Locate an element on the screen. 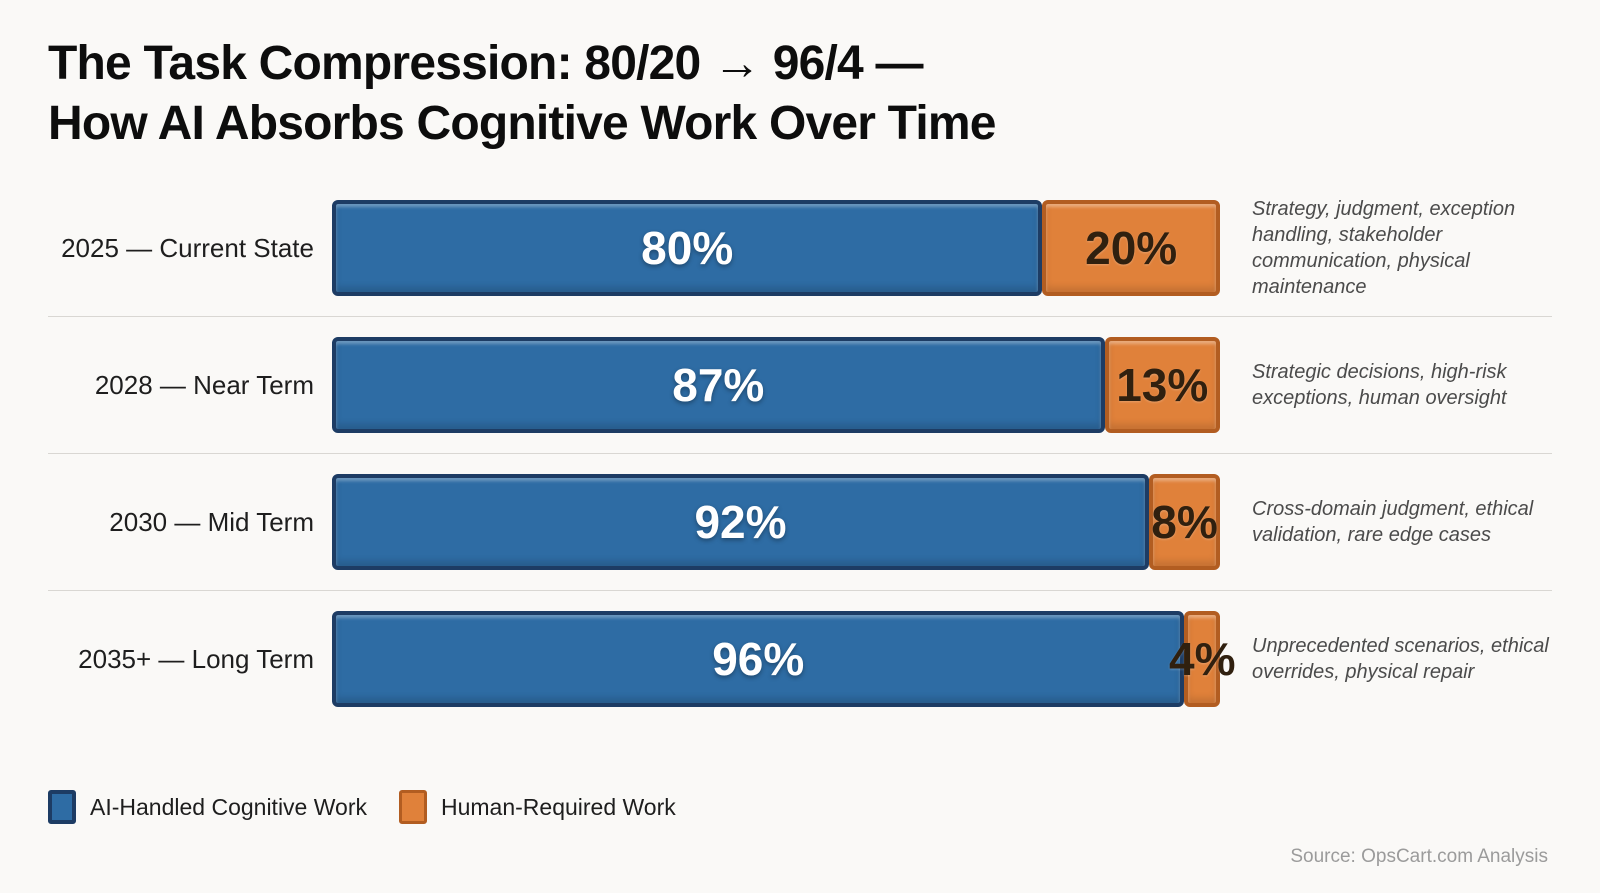 The image size is (1600, 893). bar-segment-ai: 92% is located at coordinates (740, 522).